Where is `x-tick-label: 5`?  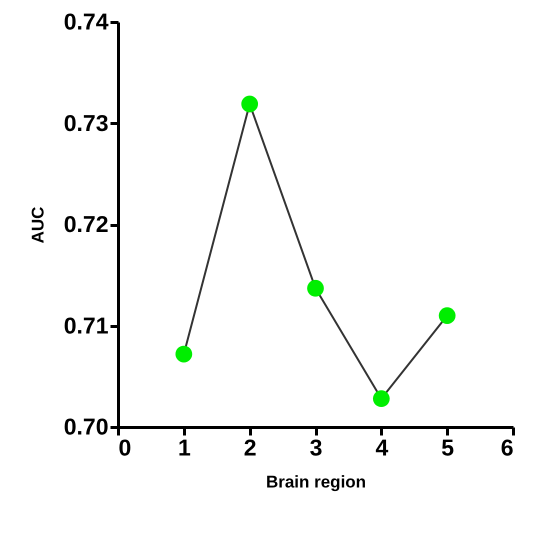
x-tick-label: 5 is located at coordinates (447, 447).